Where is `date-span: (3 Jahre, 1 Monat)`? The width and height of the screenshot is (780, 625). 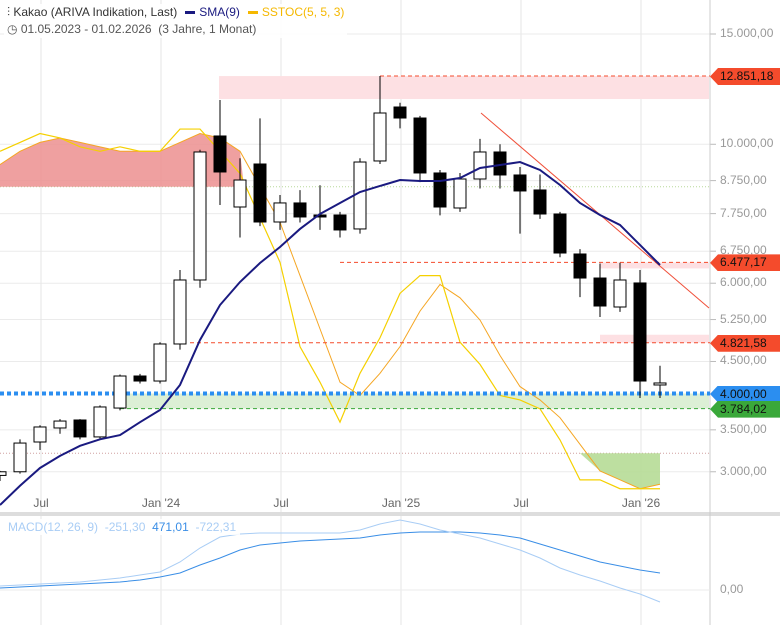 date-span: (3 Jahre, 1 Monat) is located at coordinates (207, 29).